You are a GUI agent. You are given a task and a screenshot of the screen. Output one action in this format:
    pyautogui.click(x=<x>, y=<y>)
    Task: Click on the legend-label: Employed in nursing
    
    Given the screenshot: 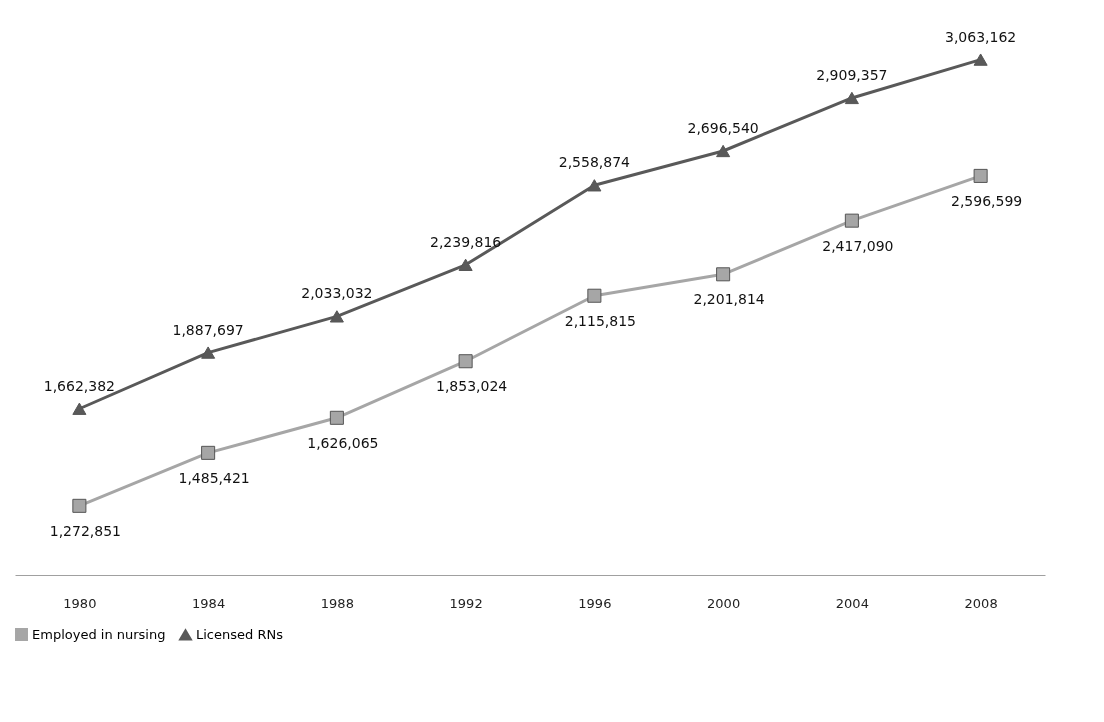 What is the action you would take?
    pyautogui.click(x=99, y=634)
    